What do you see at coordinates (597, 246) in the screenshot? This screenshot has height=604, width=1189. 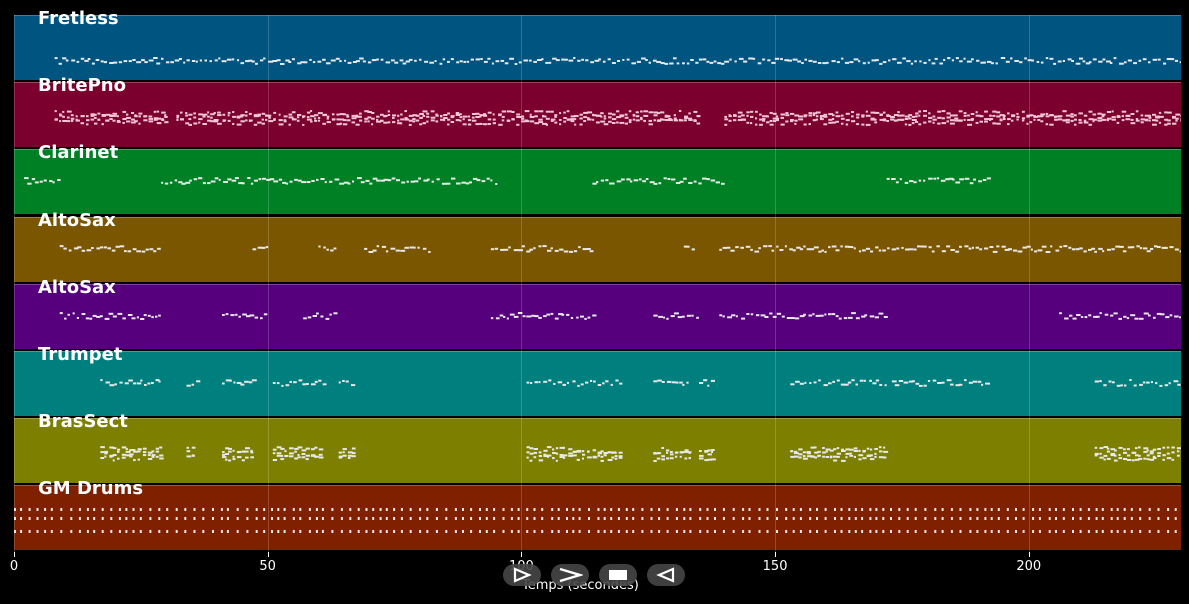 I see `track-row: AltoSax` at bounding box center [597, 246].